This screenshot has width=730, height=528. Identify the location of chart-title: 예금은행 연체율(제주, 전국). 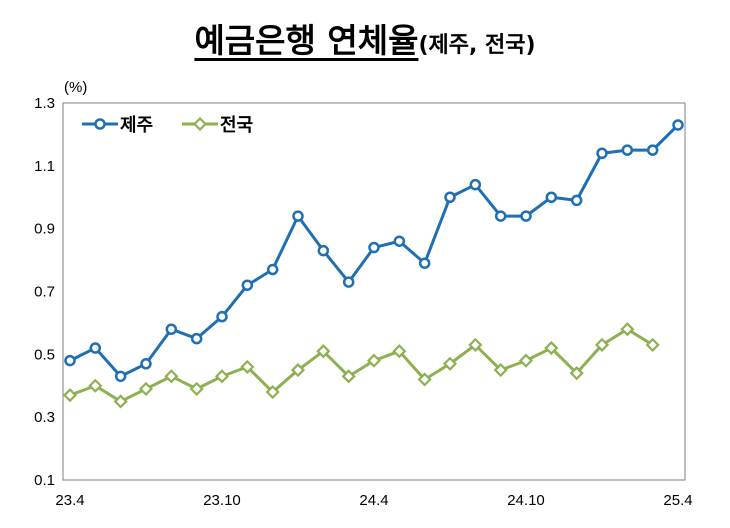
(365, 38).